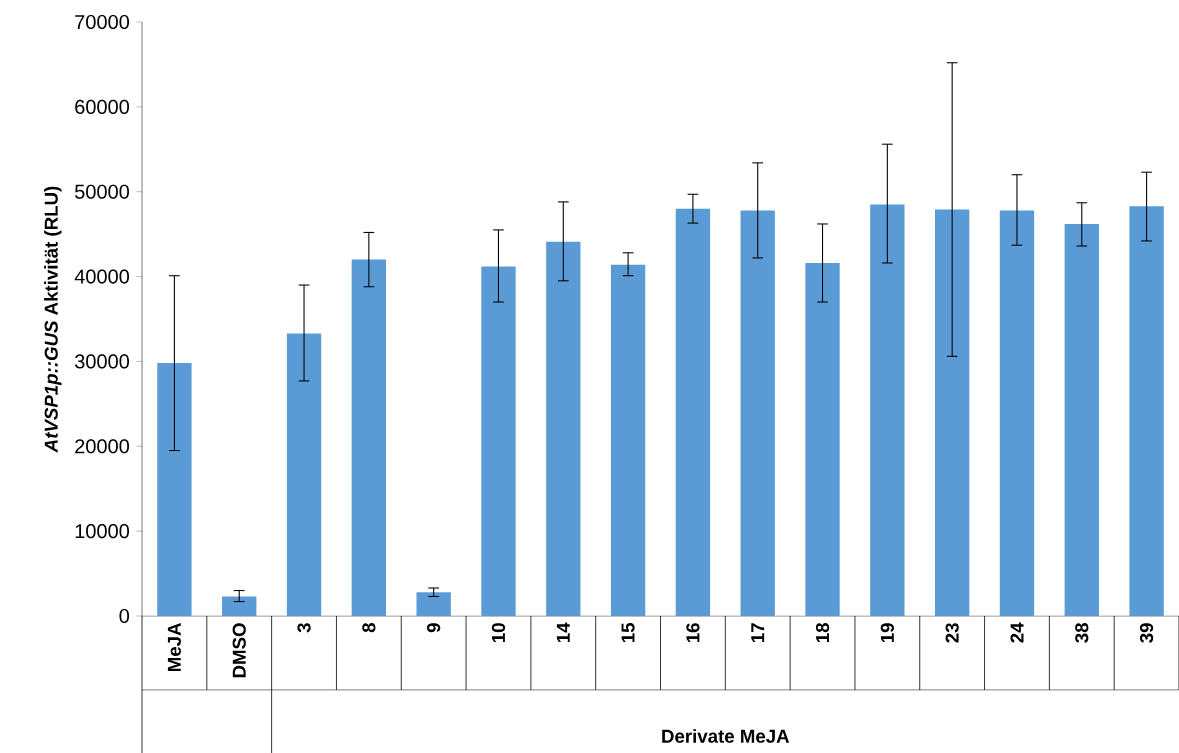 The height and width of the screenshot is (753, 1179). What do you see at coordinates (102, 22) in the screenshot?
I see `y-tick-label: 70000` at bounding box center [102, 22].